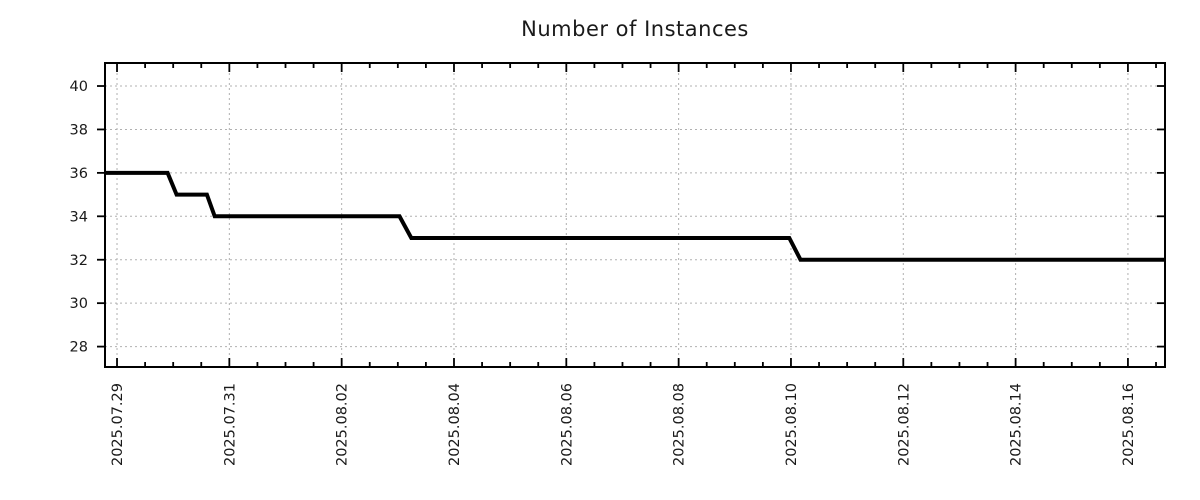 This screenshot has height=500, width=1200. I want to click on x-tick-label: 2025.08.16, so click(1129, 424).